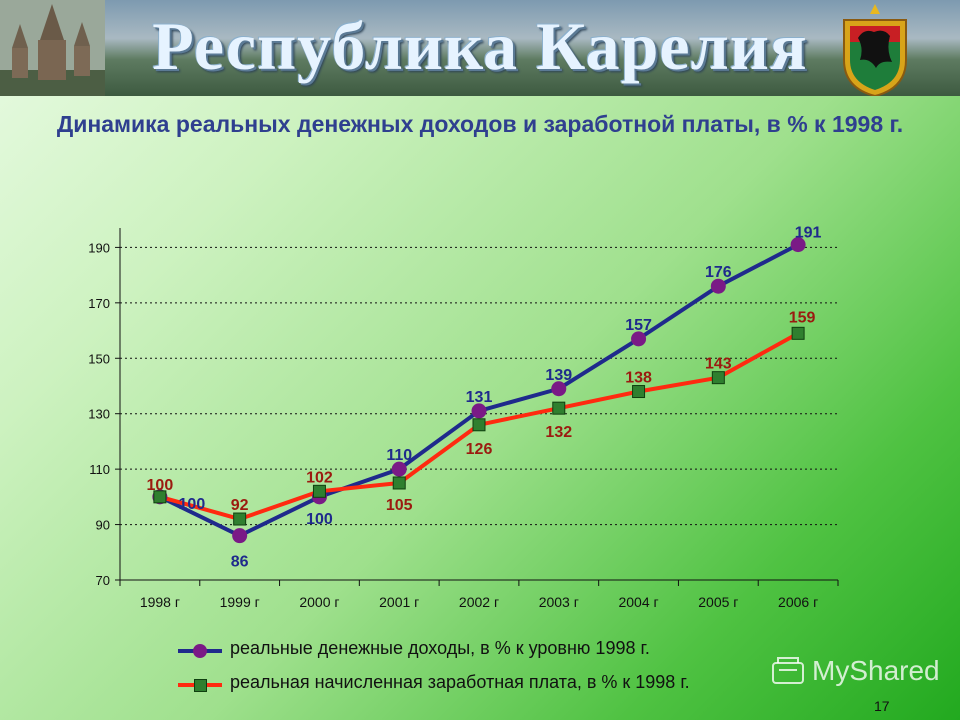  I want to click on y-tick-label: 170, so click(99, 303).